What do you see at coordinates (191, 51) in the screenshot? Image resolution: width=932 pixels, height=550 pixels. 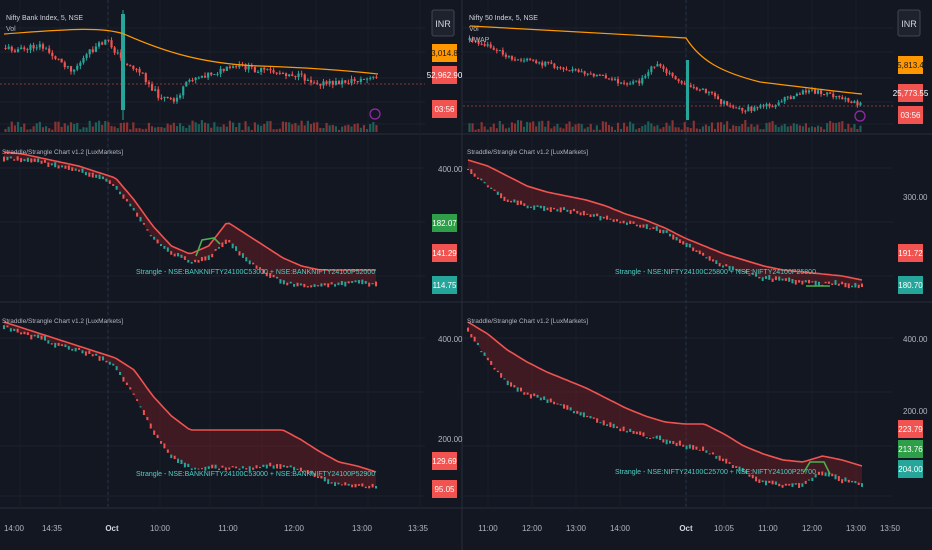 I see `bank-index-ema-line` at bounding box center [191, 51].